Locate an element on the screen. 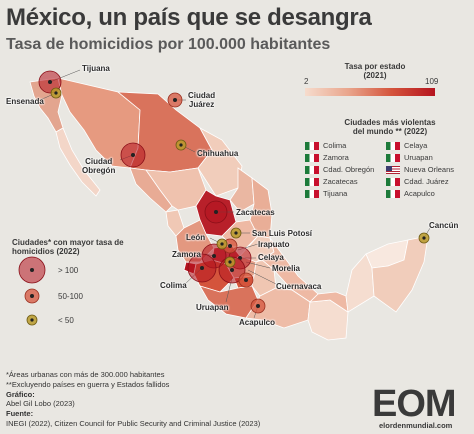 Image resolution: width=474 pixels, height=434 pixels. label-uruapan: Uruapan is located at coordinates (212, 307).